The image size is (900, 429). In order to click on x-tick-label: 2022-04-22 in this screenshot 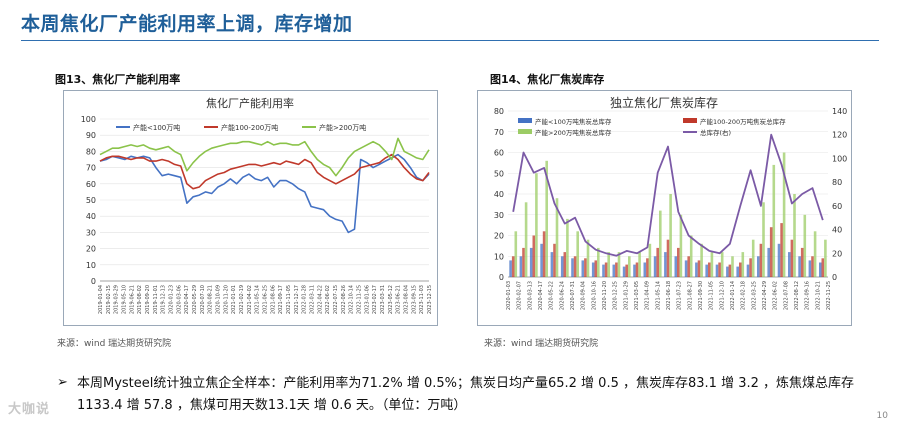, I will do `click(320, 299)`.